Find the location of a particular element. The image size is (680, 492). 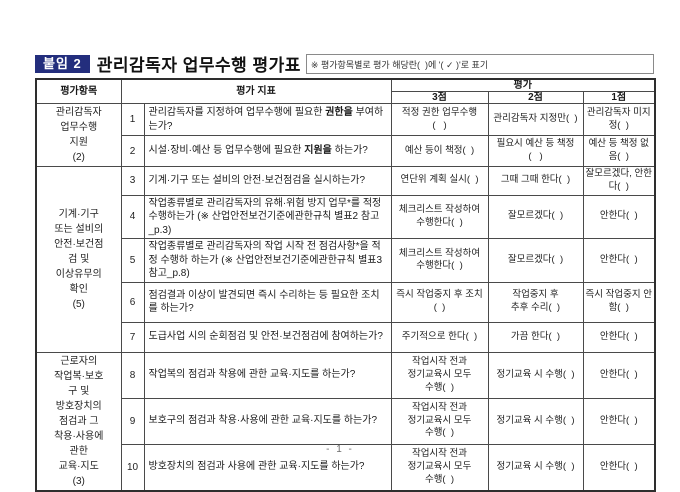

table-header-row: 평가항목 평가 지표 평가 is located at coordinates (345, 91).